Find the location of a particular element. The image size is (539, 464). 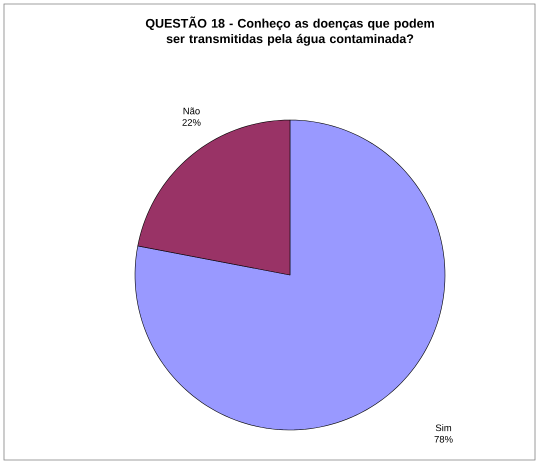

data-label: 22% is located at coordinates (191, 122).